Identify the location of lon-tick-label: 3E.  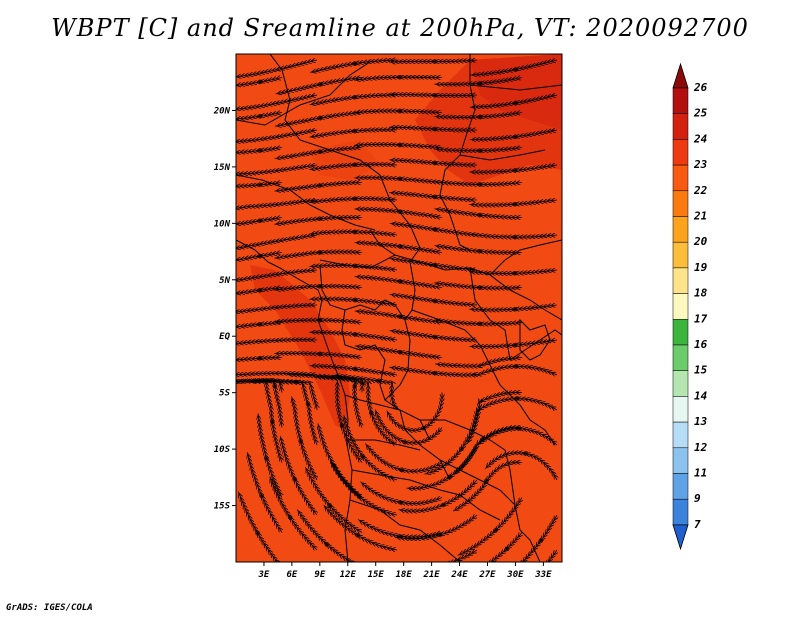
(264, 575).